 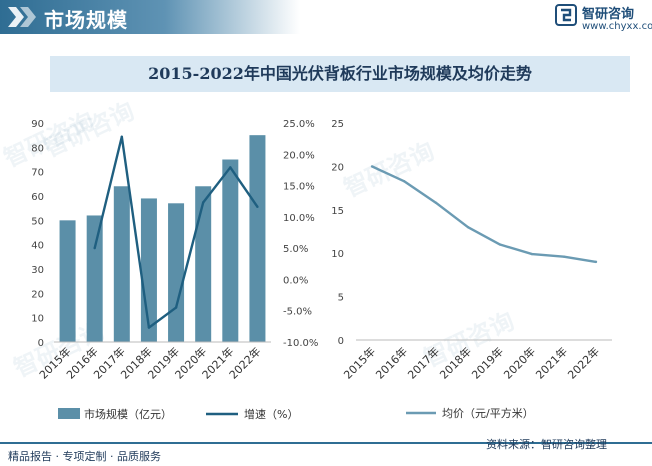 What do you see at coordinates (84, 456) in the screenshot?
I see `footer-tagline: 精品报告 · 专项定制 · 品质服务` at bounding box center [84, 456].